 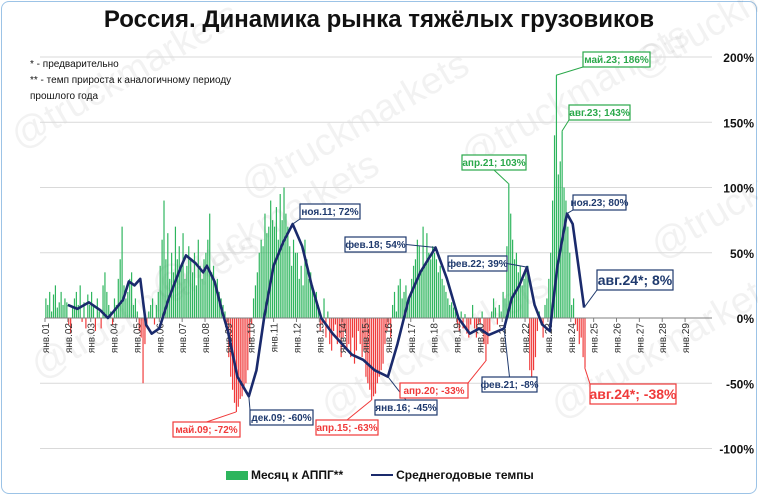 I want to click on annotation-label: ноя.23; 80%, so click(x=600, y=203).